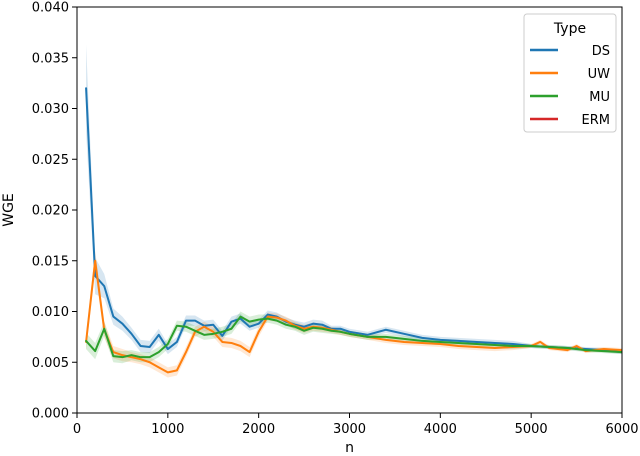  I want to click on legend-label-ds: DS, so click(601, 51).